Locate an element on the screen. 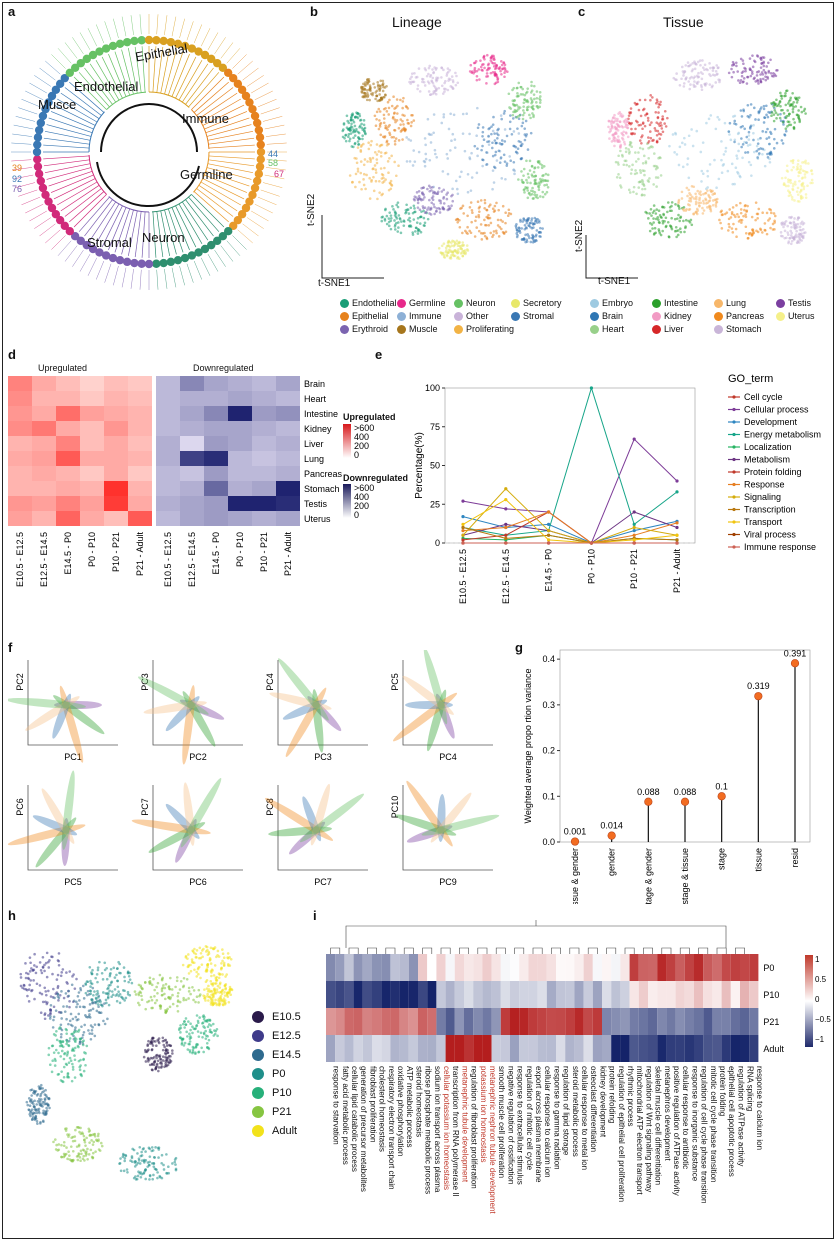  legend-swatch is located at coordinates (515, 304).